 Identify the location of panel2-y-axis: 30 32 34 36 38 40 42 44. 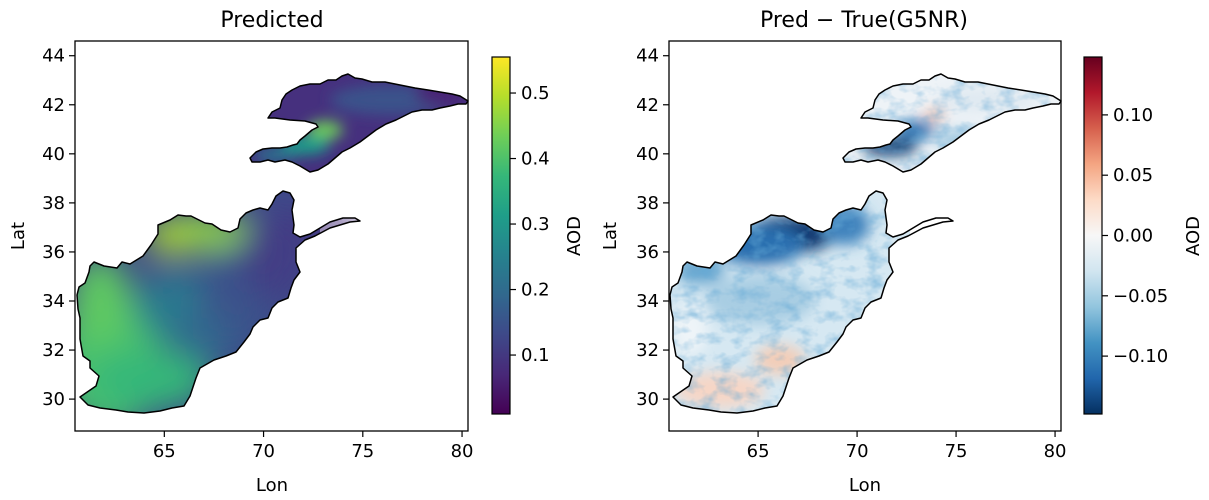
(652, 228).